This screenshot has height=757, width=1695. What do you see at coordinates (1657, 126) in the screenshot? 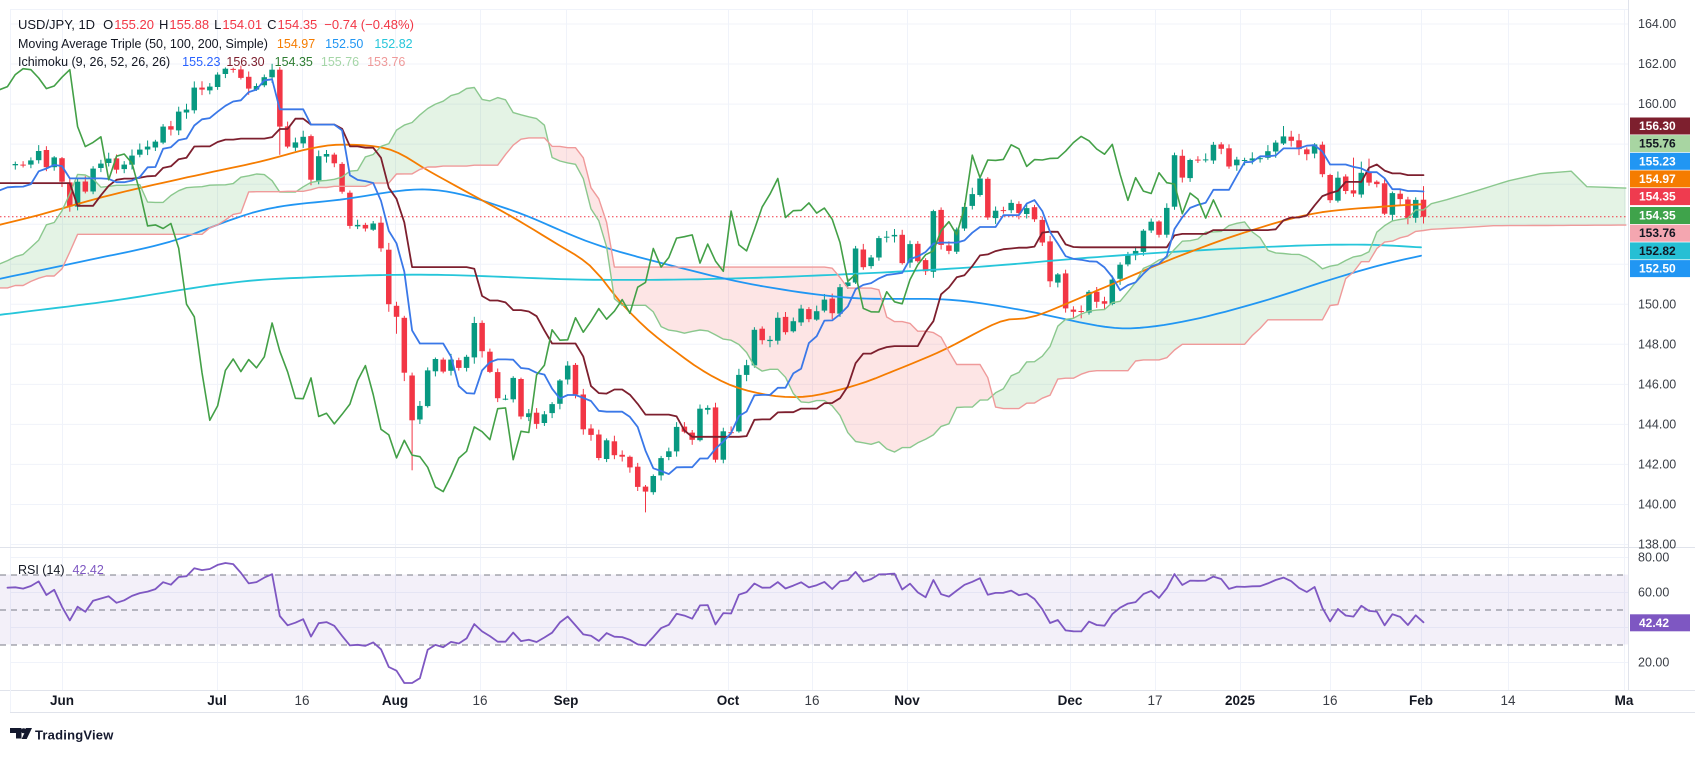
I see `svg-text: 156.30` at bounding box center [1657, 126].